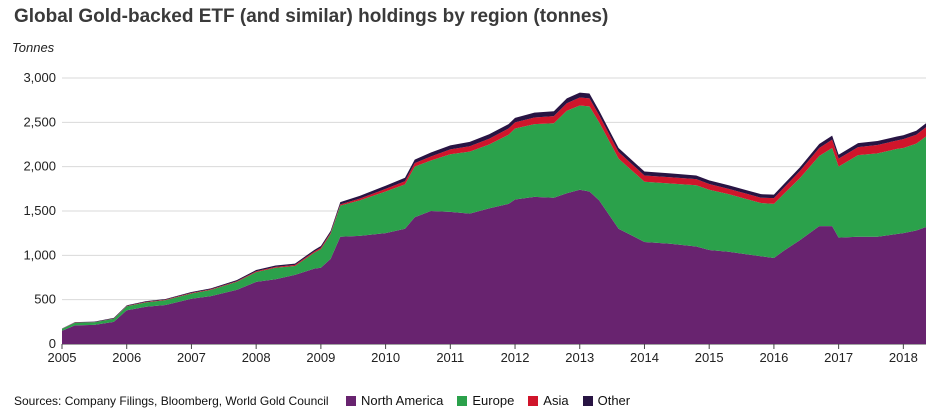 The height and width of the screenshot is (418, 944). I want to click on y-axis-label: Tonnes, so click(33, 47).